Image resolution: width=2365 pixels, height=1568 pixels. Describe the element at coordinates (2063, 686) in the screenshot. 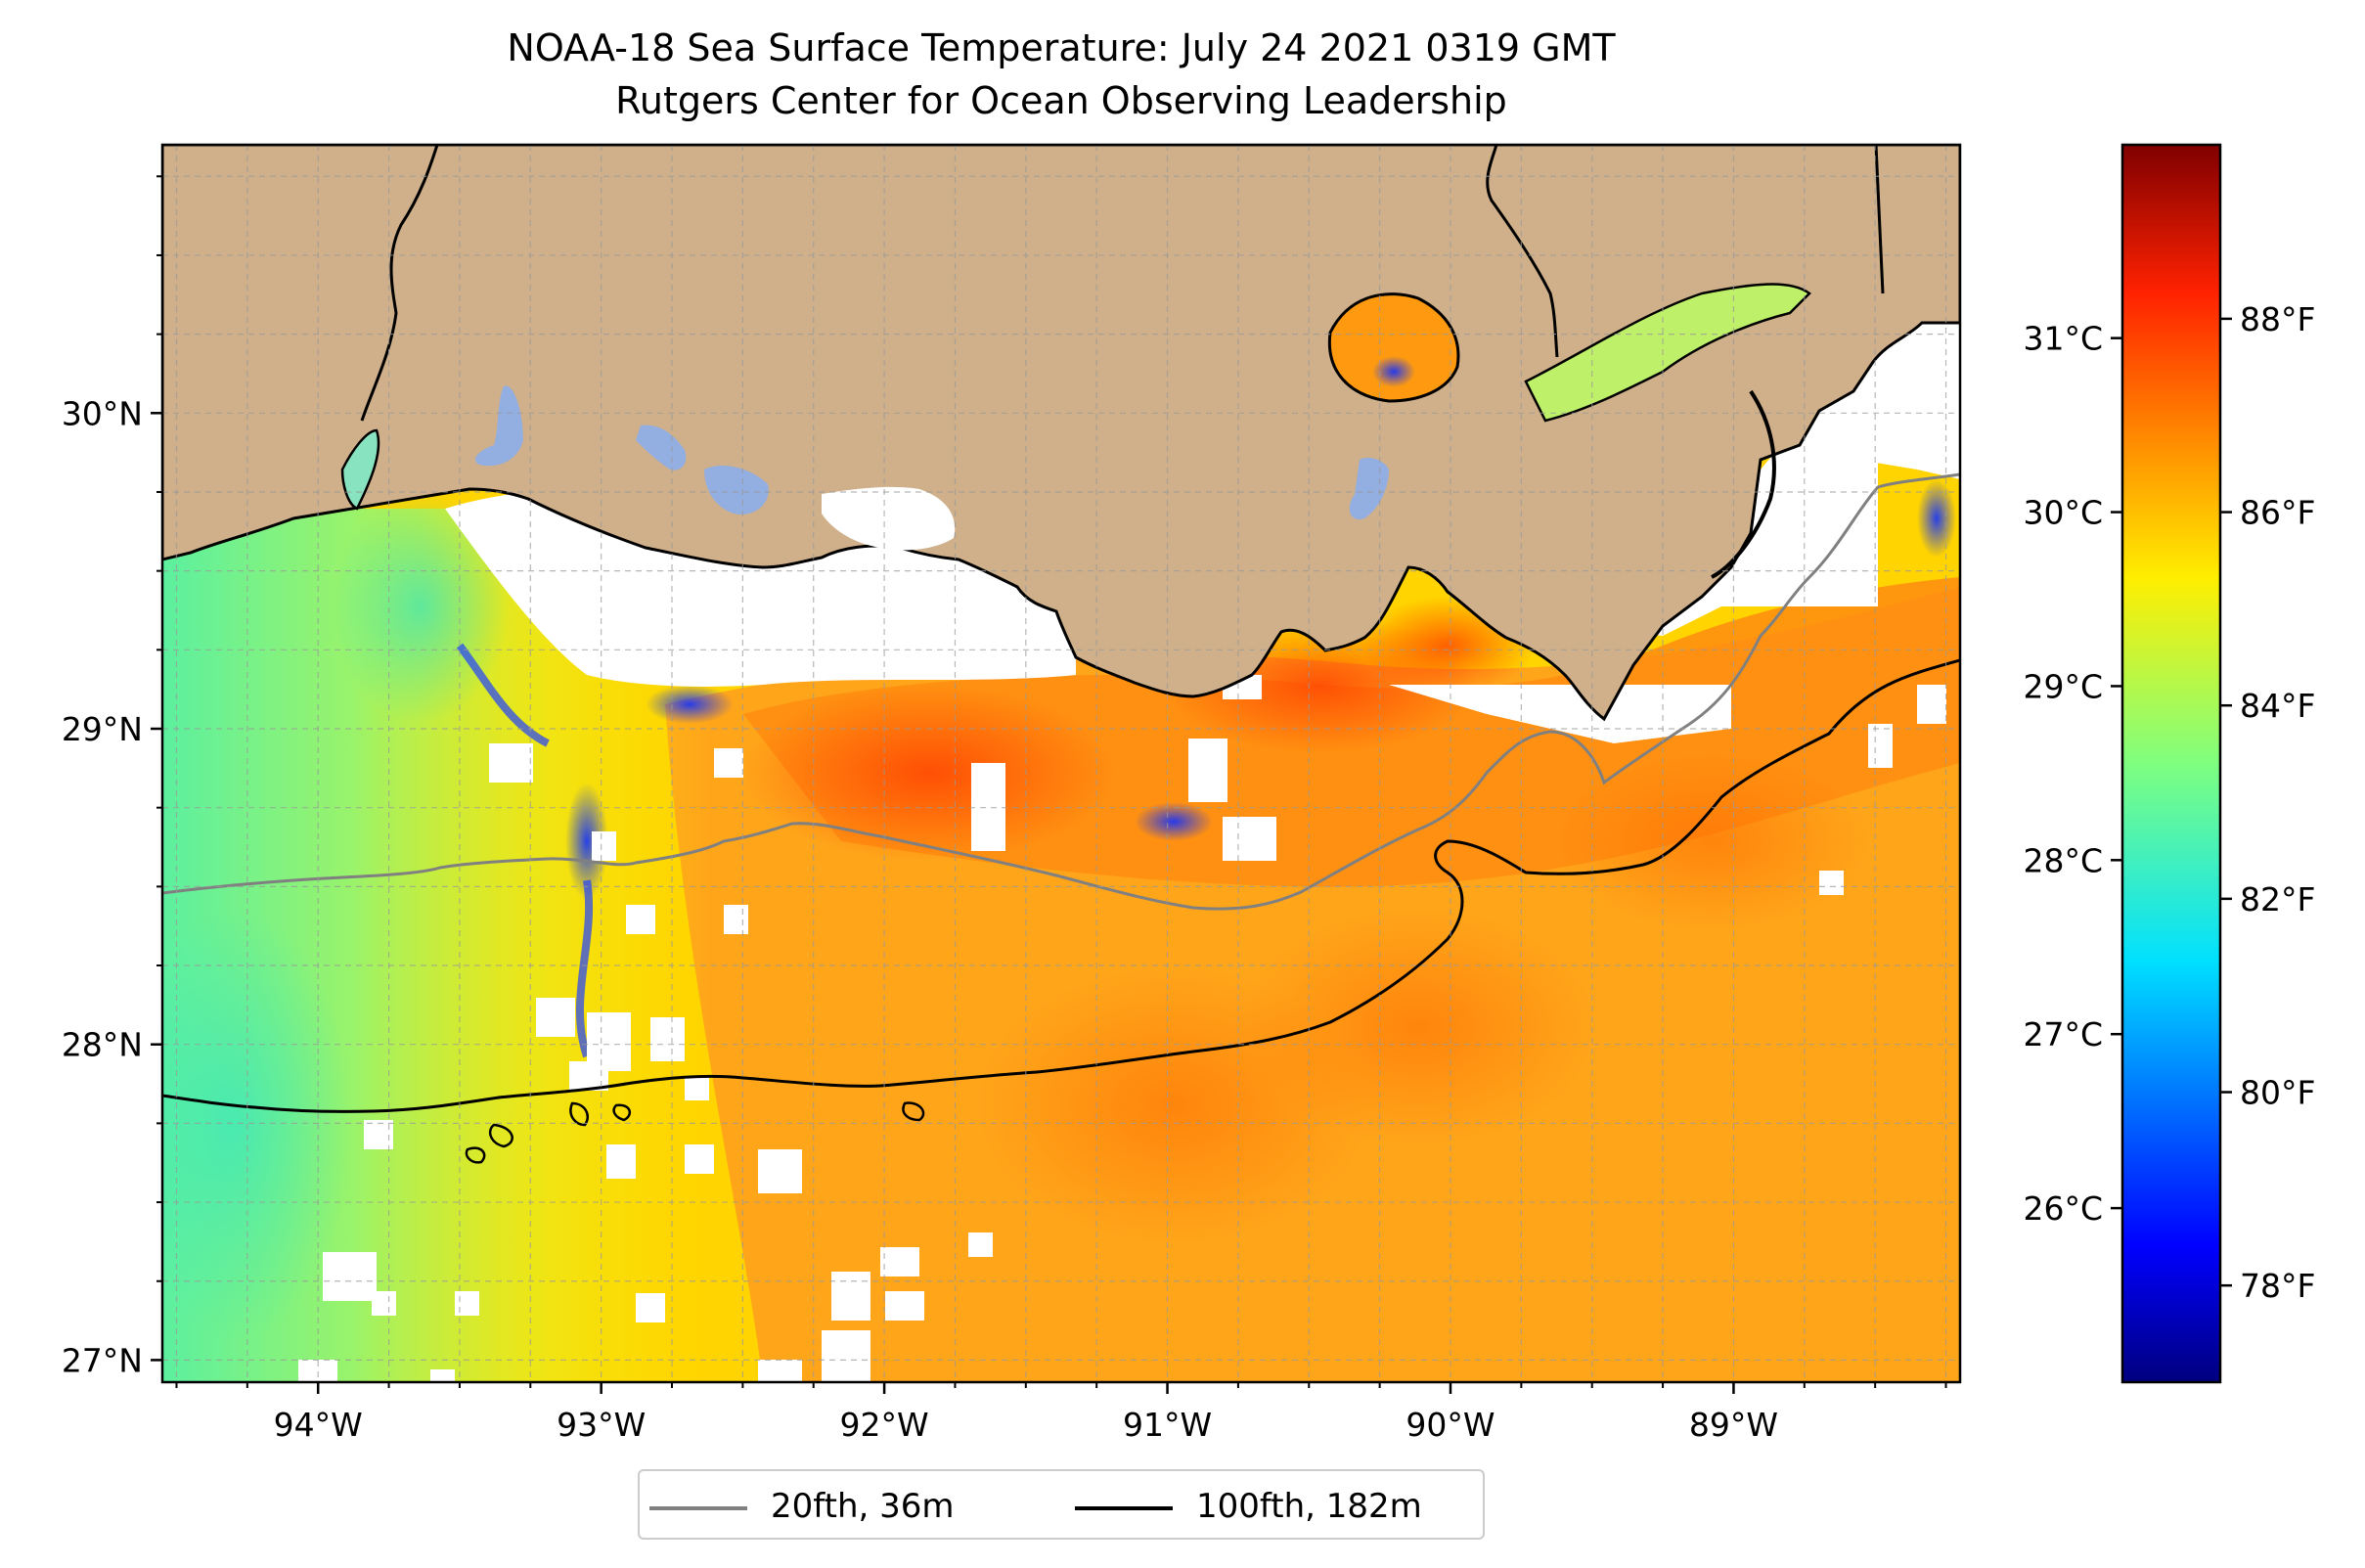

I see `colorbar-c-label: 29°C` at that location.